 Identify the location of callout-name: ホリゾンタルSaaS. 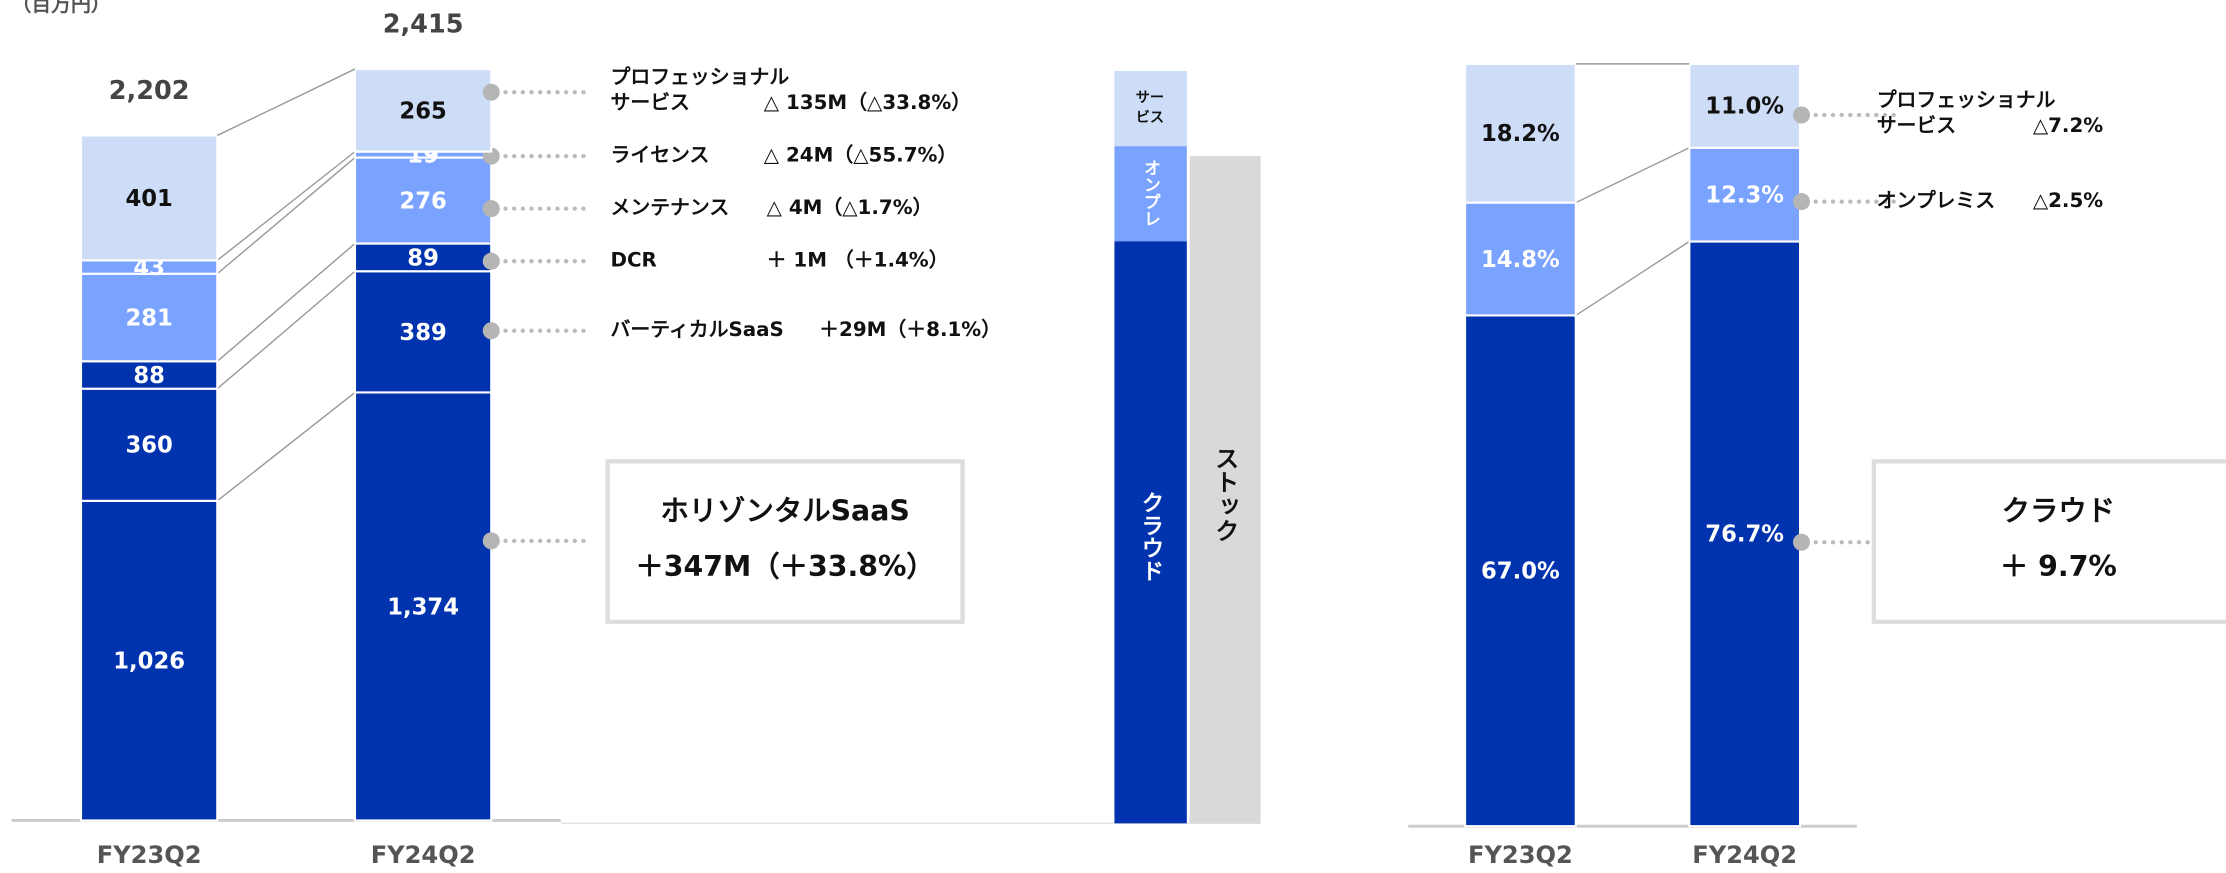
(784, 510).